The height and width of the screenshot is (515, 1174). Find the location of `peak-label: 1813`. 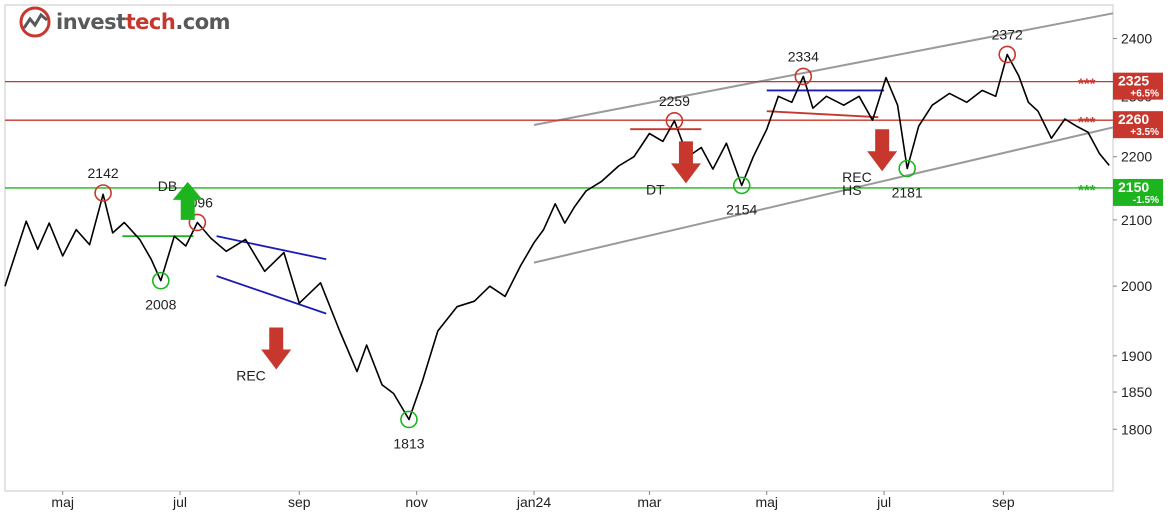

peak-label: 1813 is located at coordinates (408, 443).